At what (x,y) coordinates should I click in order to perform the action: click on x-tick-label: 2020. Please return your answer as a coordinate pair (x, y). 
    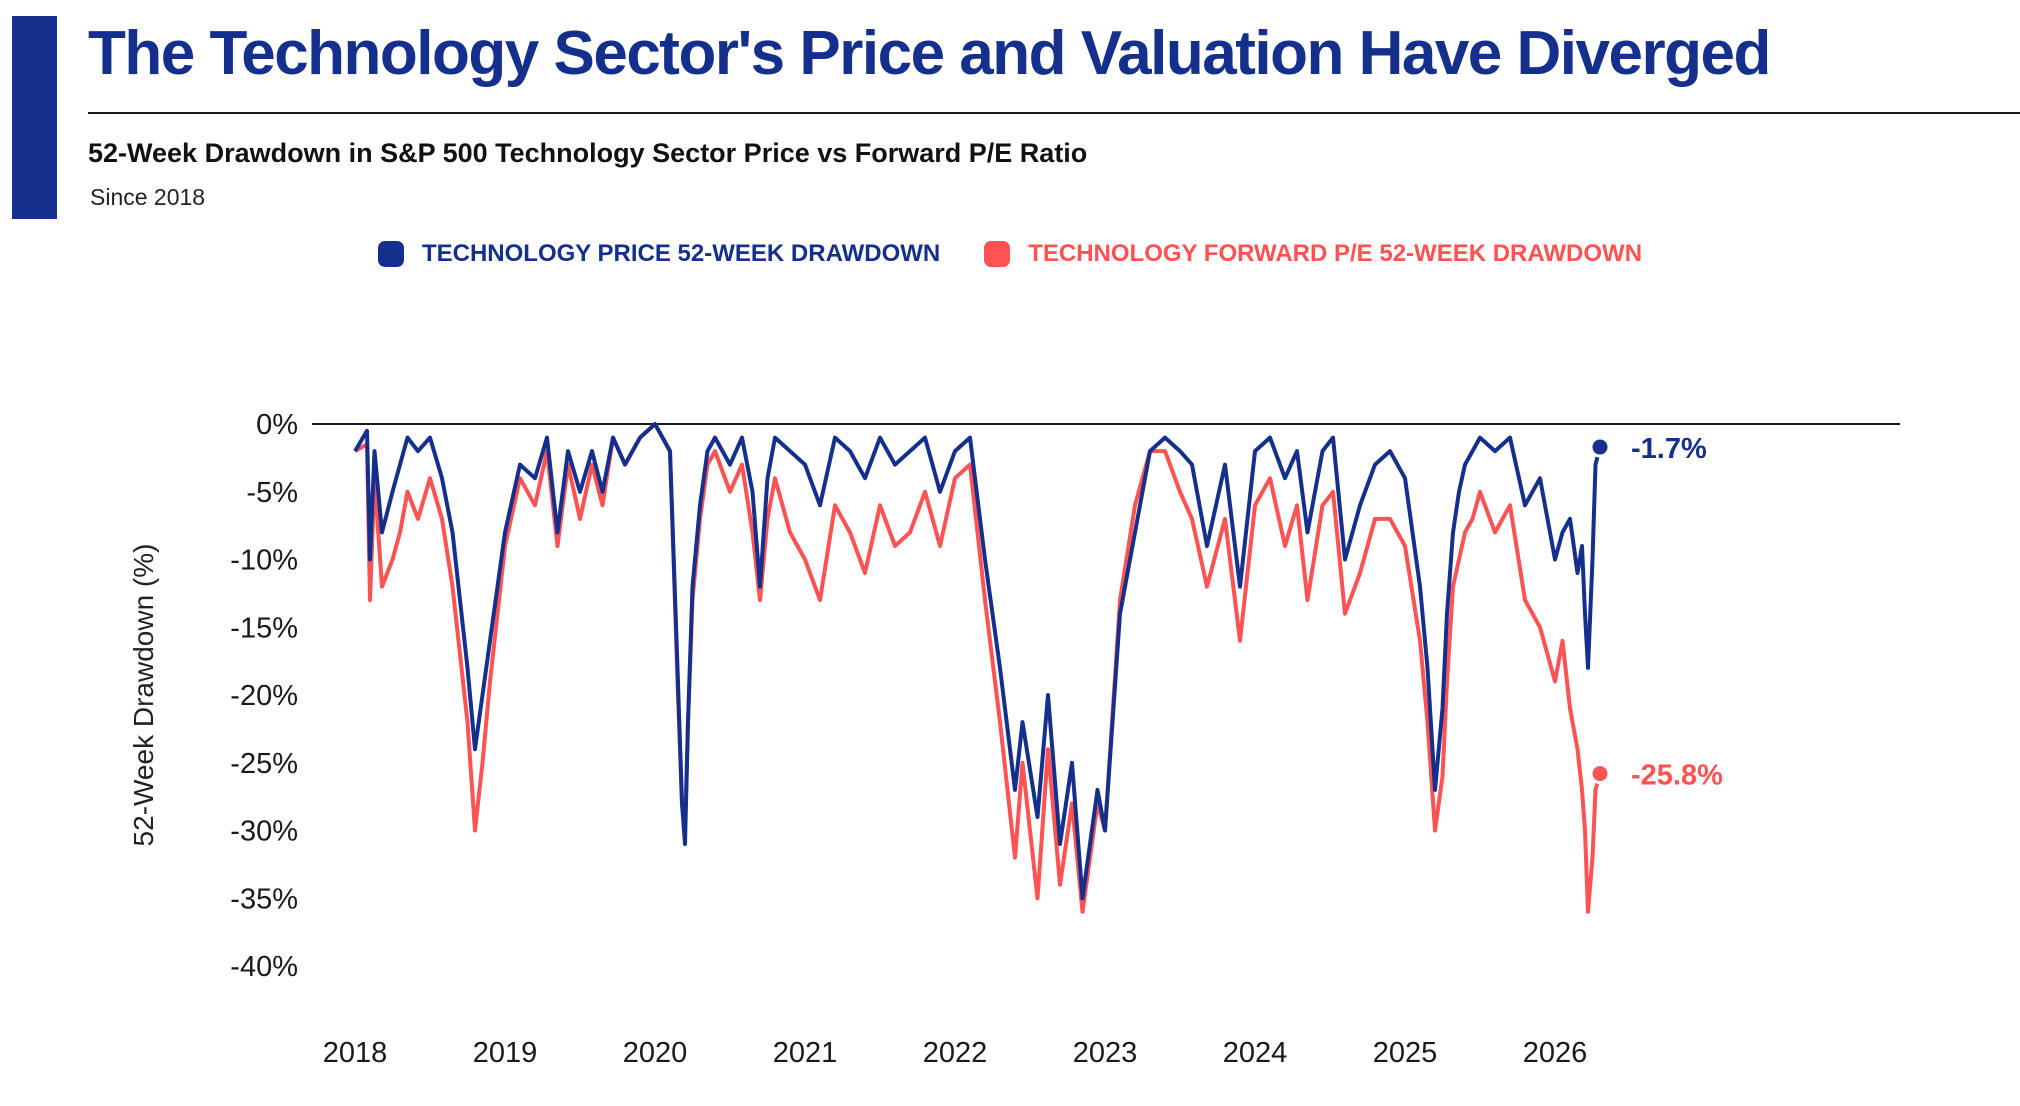
    Looking at the image, I should click on (655, 1053).